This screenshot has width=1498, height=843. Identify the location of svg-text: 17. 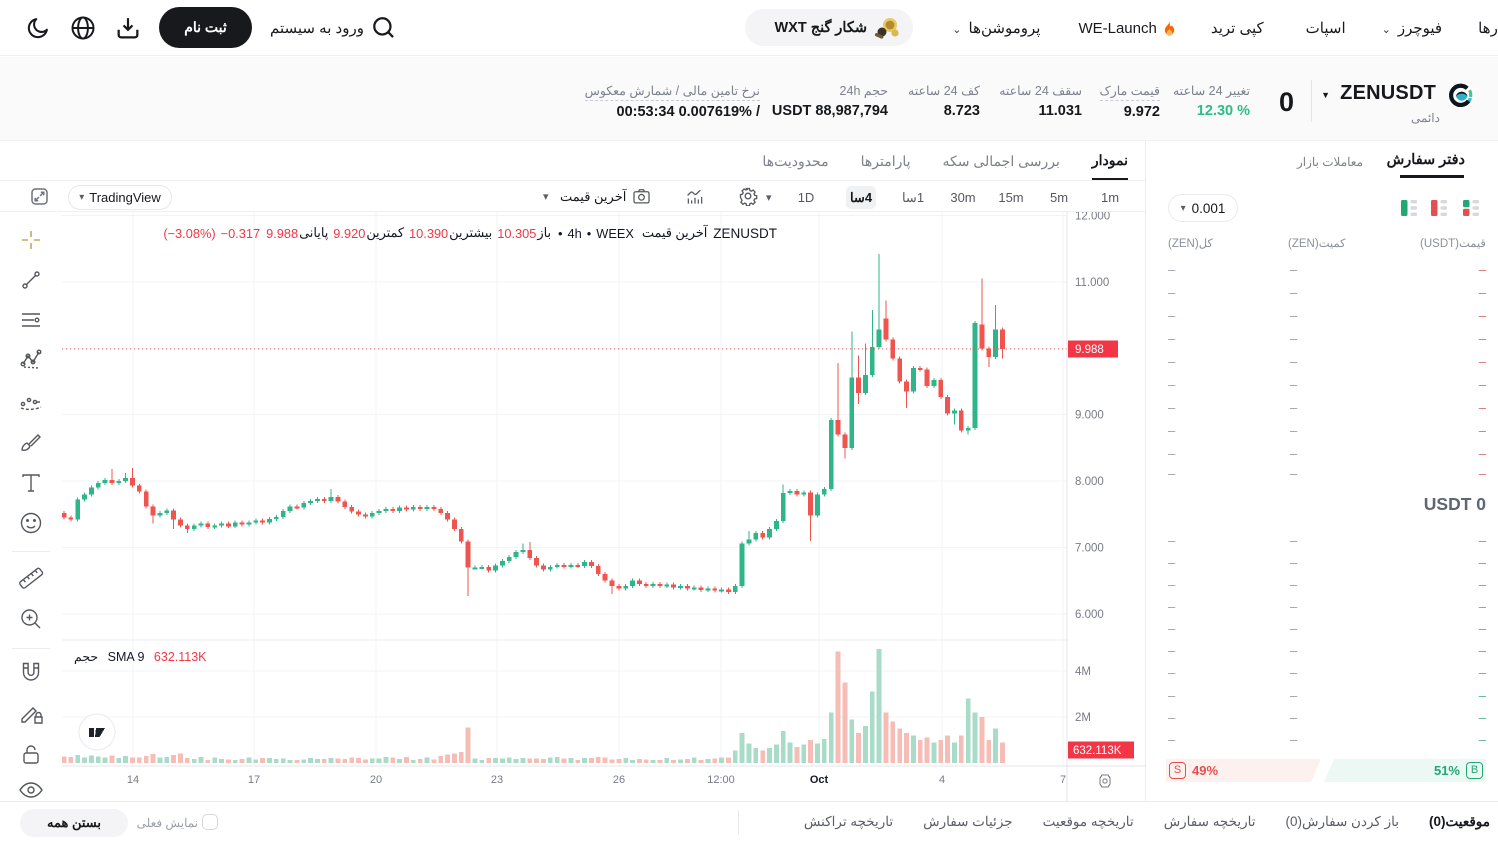
(254, 780).